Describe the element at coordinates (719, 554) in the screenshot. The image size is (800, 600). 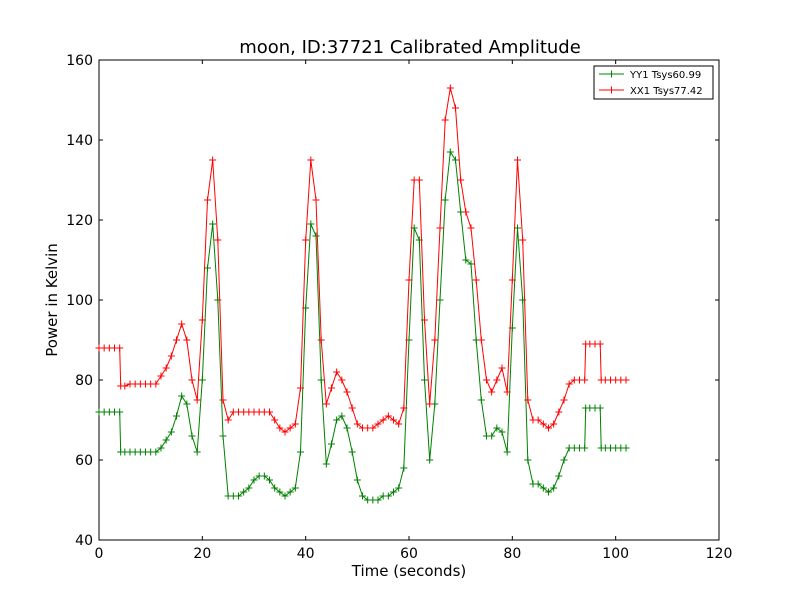
I see `x-tick-label-6: 120` at that location.